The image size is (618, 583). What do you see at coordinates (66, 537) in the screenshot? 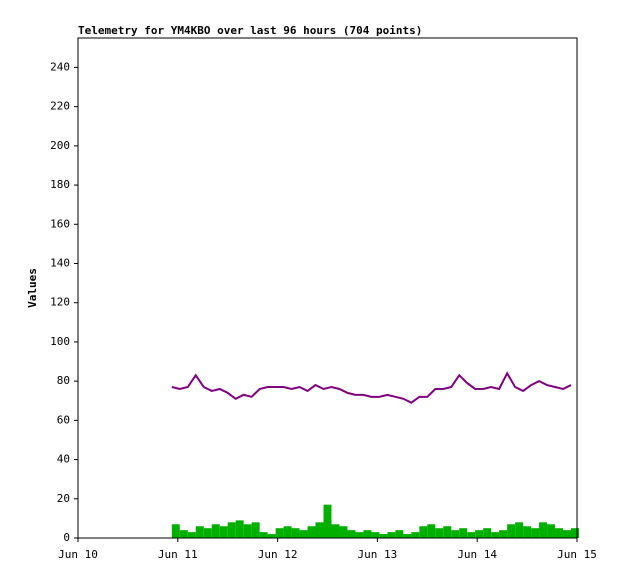
I see `y-tick-label: 0` at bounding box center [66, 537].